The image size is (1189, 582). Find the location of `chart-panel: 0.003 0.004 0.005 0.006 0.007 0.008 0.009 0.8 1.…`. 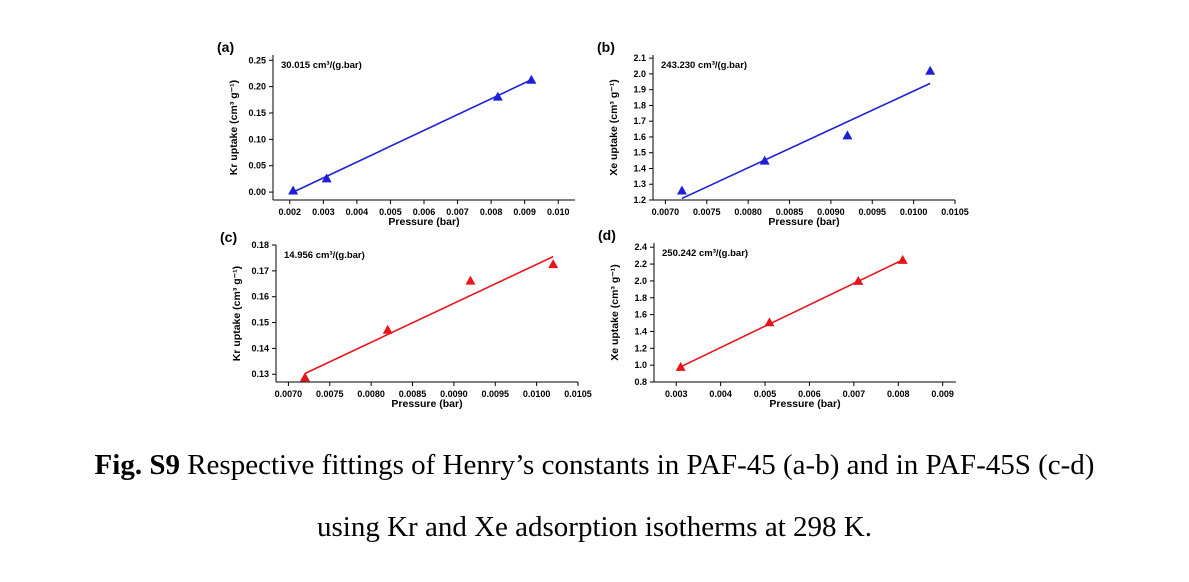

chart-panel: 0.003 0.004 0.005 0.006 0.007 0.008 0.009 0.8 1.… is located at coordinates (777, 318).